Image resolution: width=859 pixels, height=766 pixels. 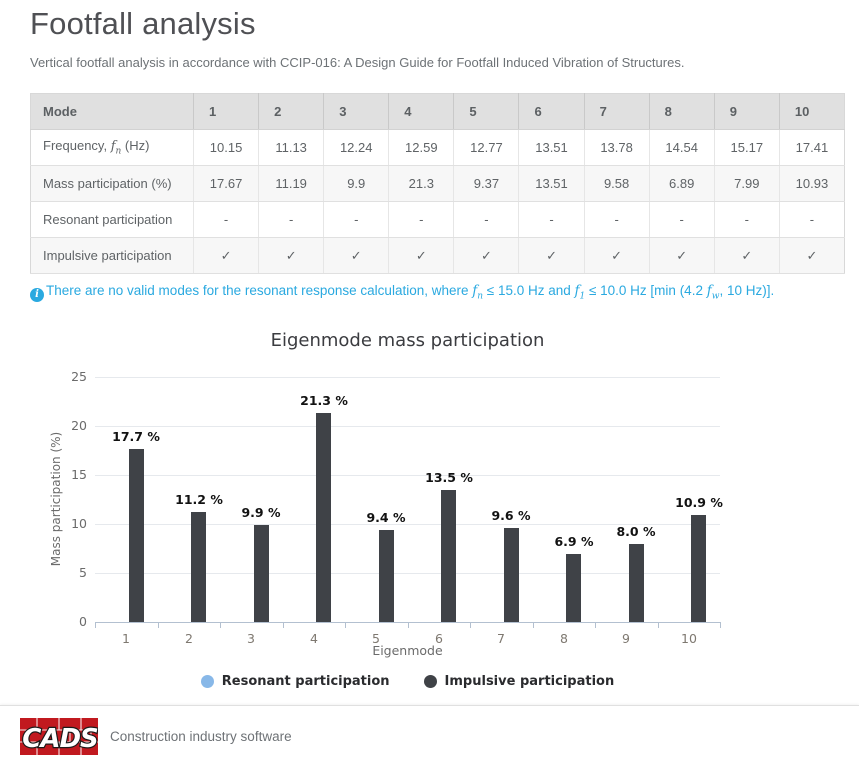 I want to click on col-header-mode-3: 3, so click(x=356, y=111).